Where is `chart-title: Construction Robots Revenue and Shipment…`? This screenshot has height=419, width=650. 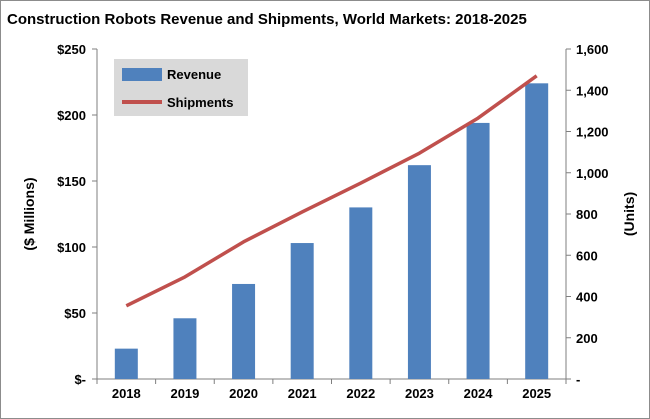
chart-title: Construction Robots Revenue and Shipment… is located at coordinates (267, 19).